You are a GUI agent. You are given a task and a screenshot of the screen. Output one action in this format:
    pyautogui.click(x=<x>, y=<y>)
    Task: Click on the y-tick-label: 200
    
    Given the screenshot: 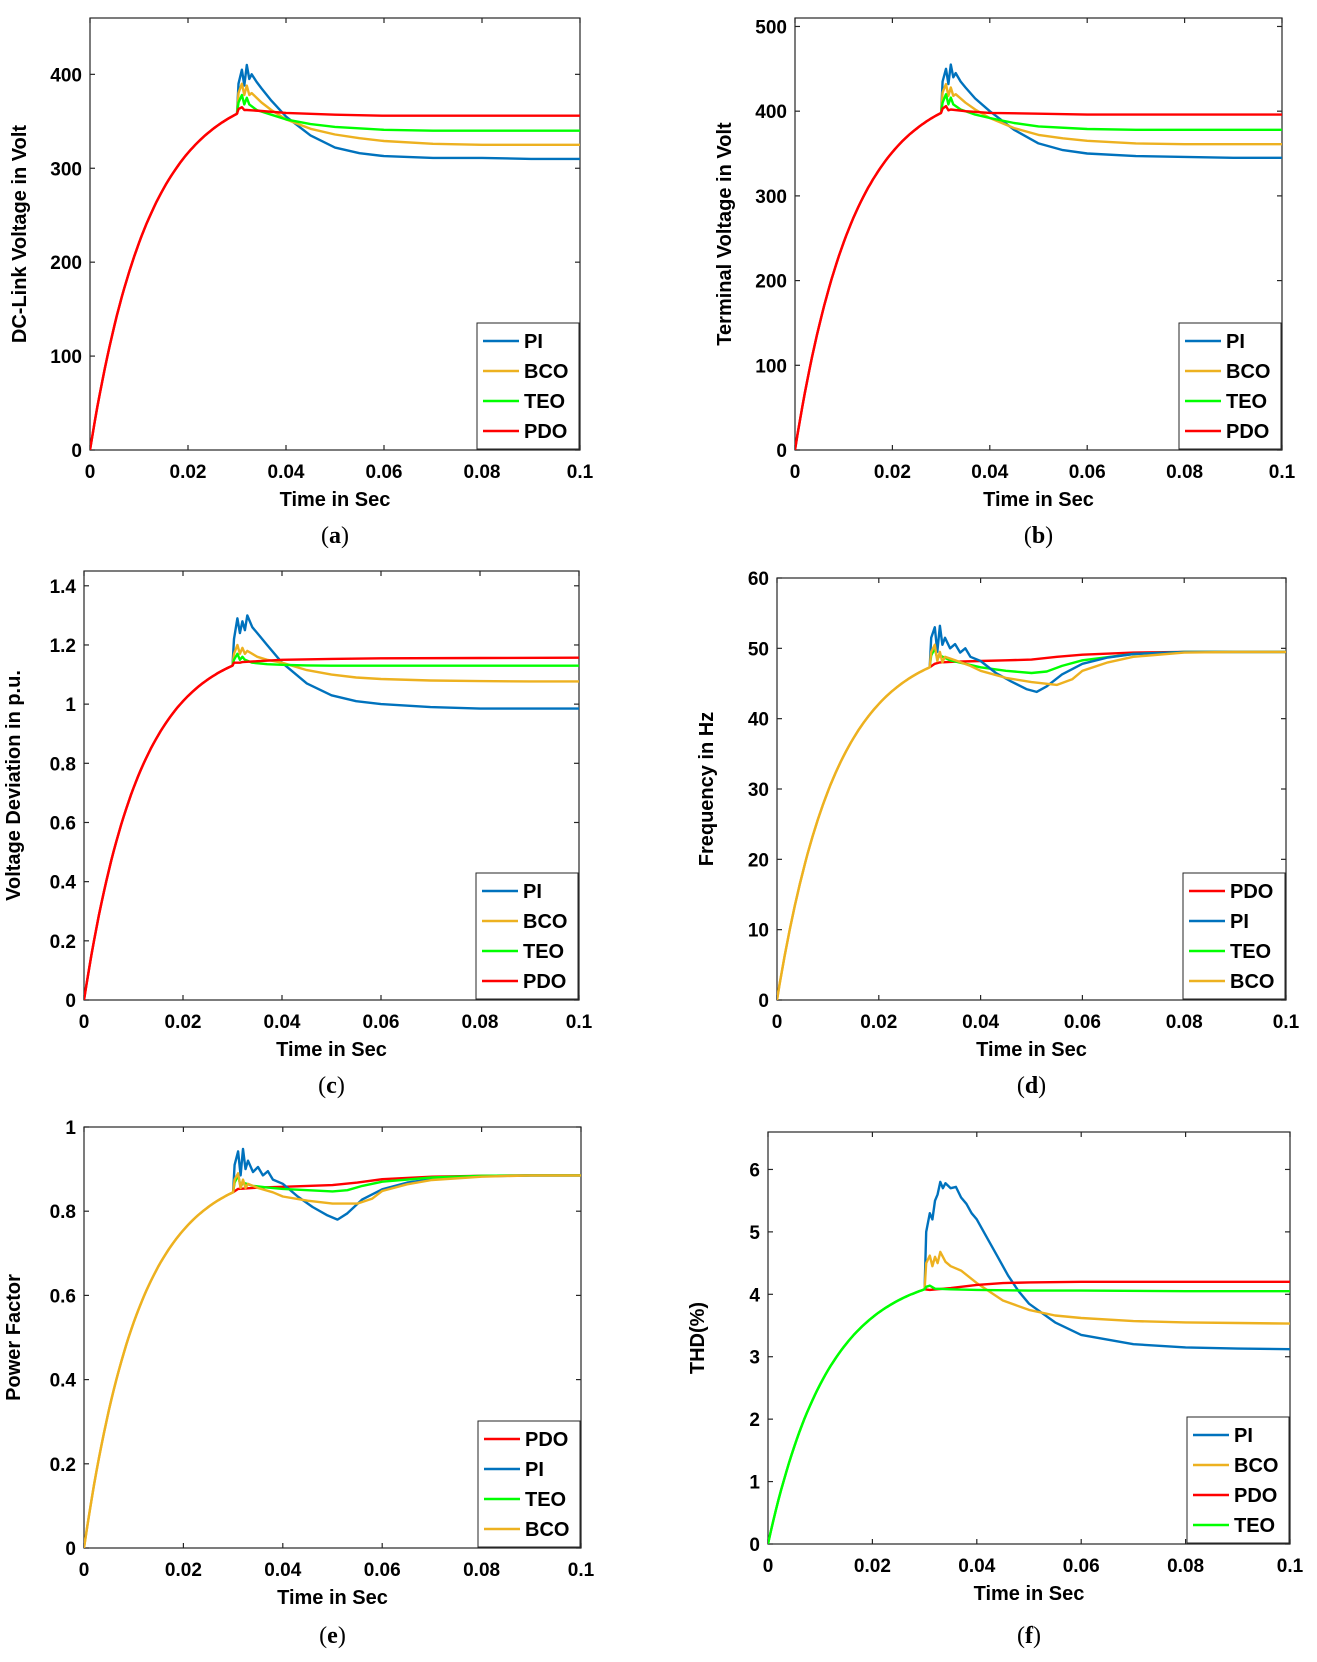 What is the action you would take?
    pyautogui.click(x=66, y=263)
    